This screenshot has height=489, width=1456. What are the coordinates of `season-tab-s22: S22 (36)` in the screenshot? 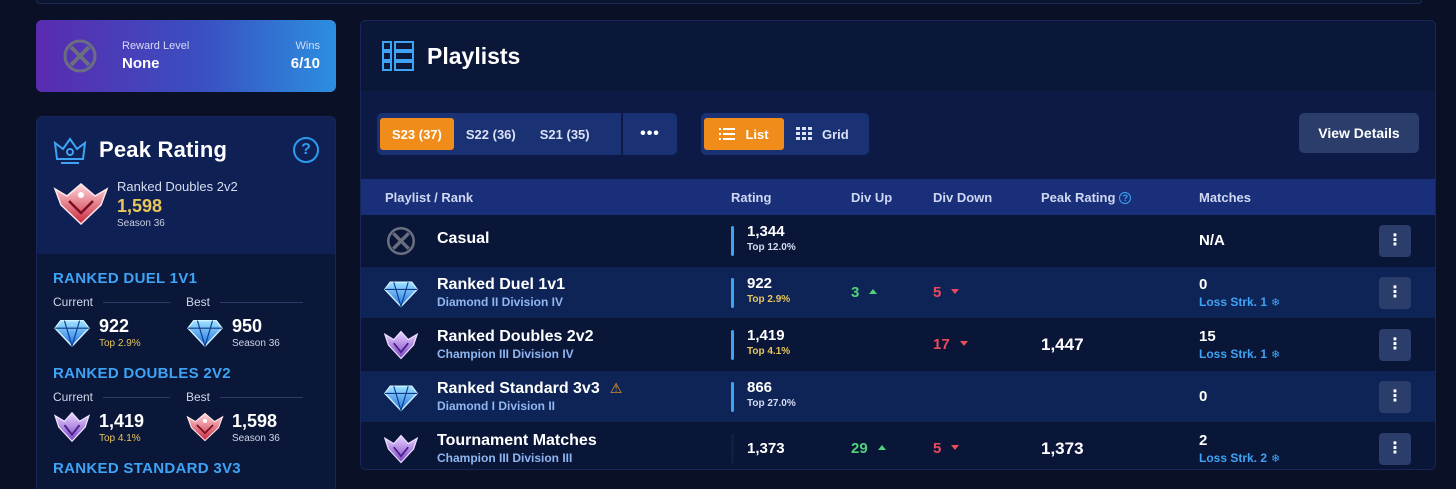 It's located at (490, 134).